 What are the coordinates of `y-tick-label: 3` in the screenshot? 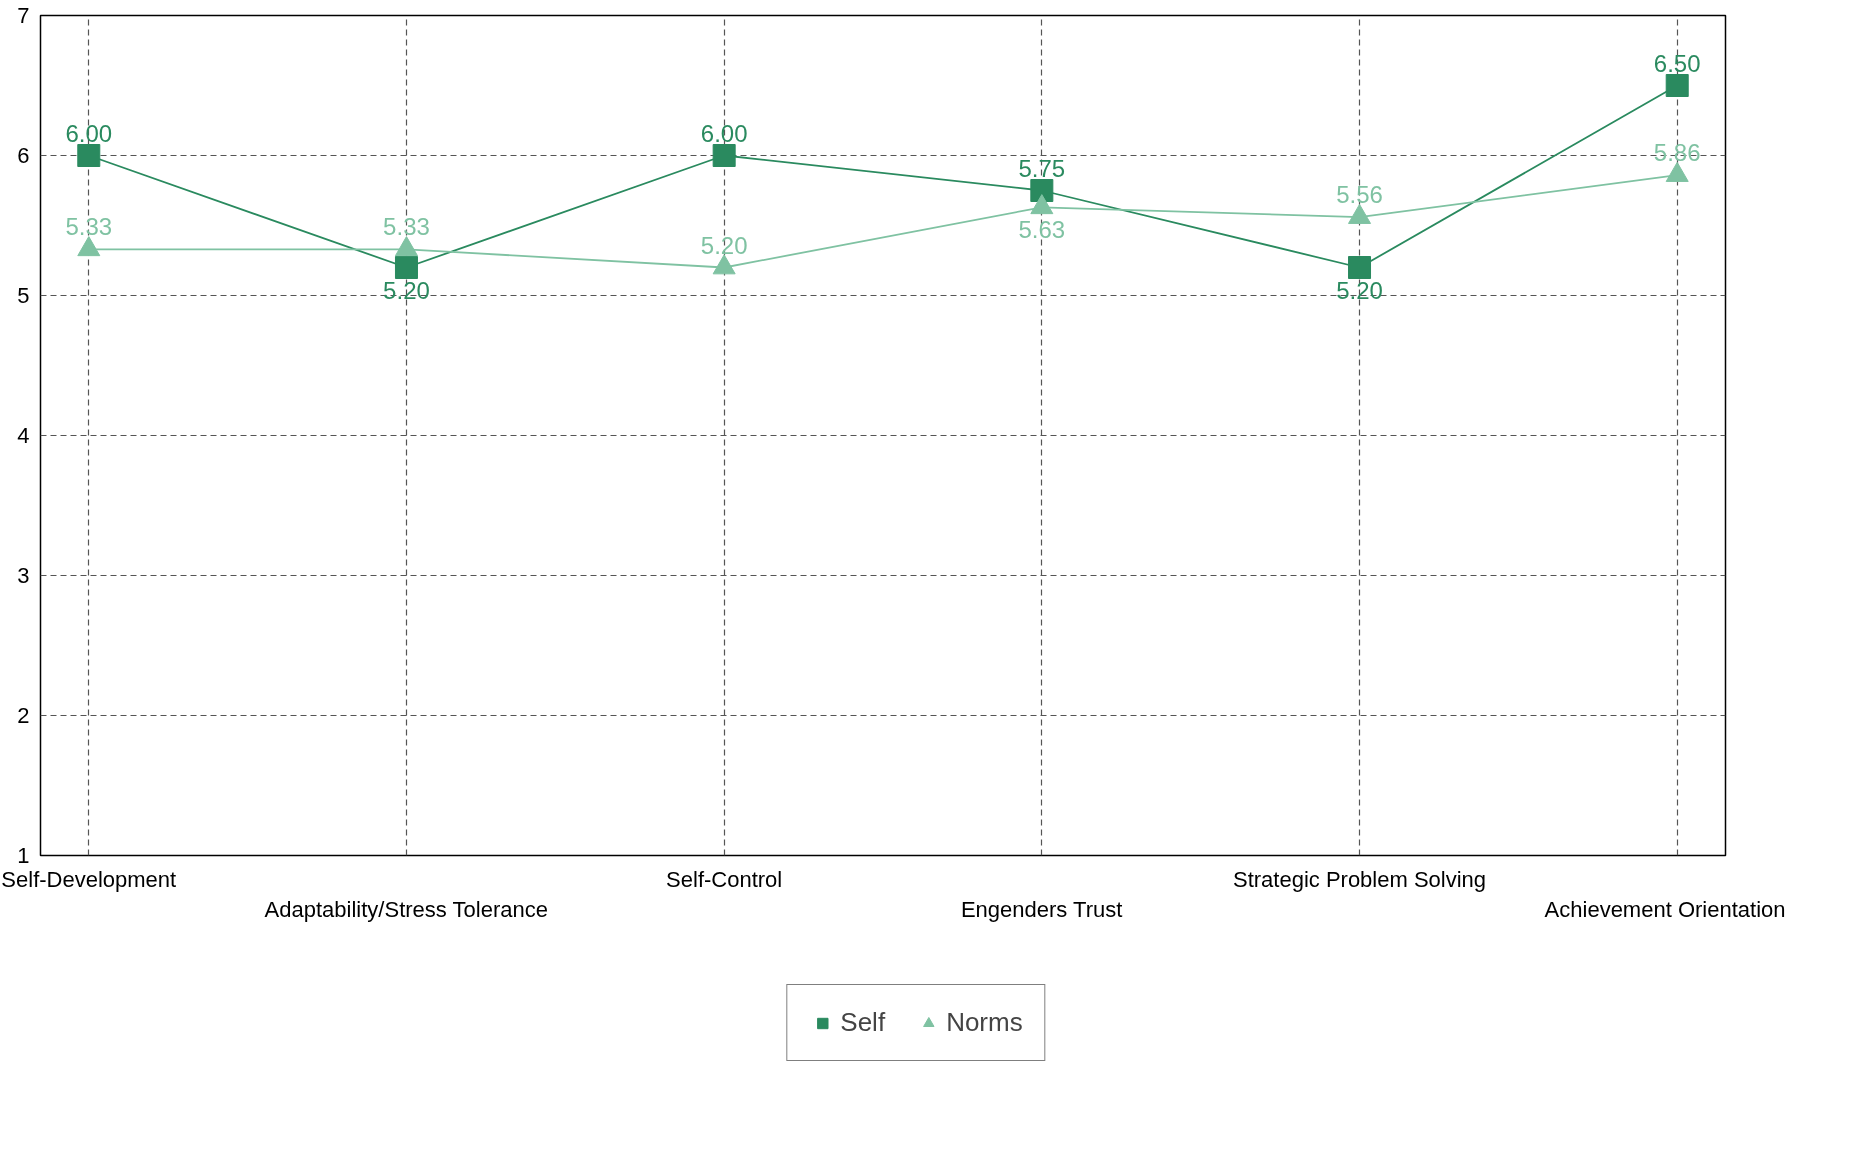 It's located at (23, 575).